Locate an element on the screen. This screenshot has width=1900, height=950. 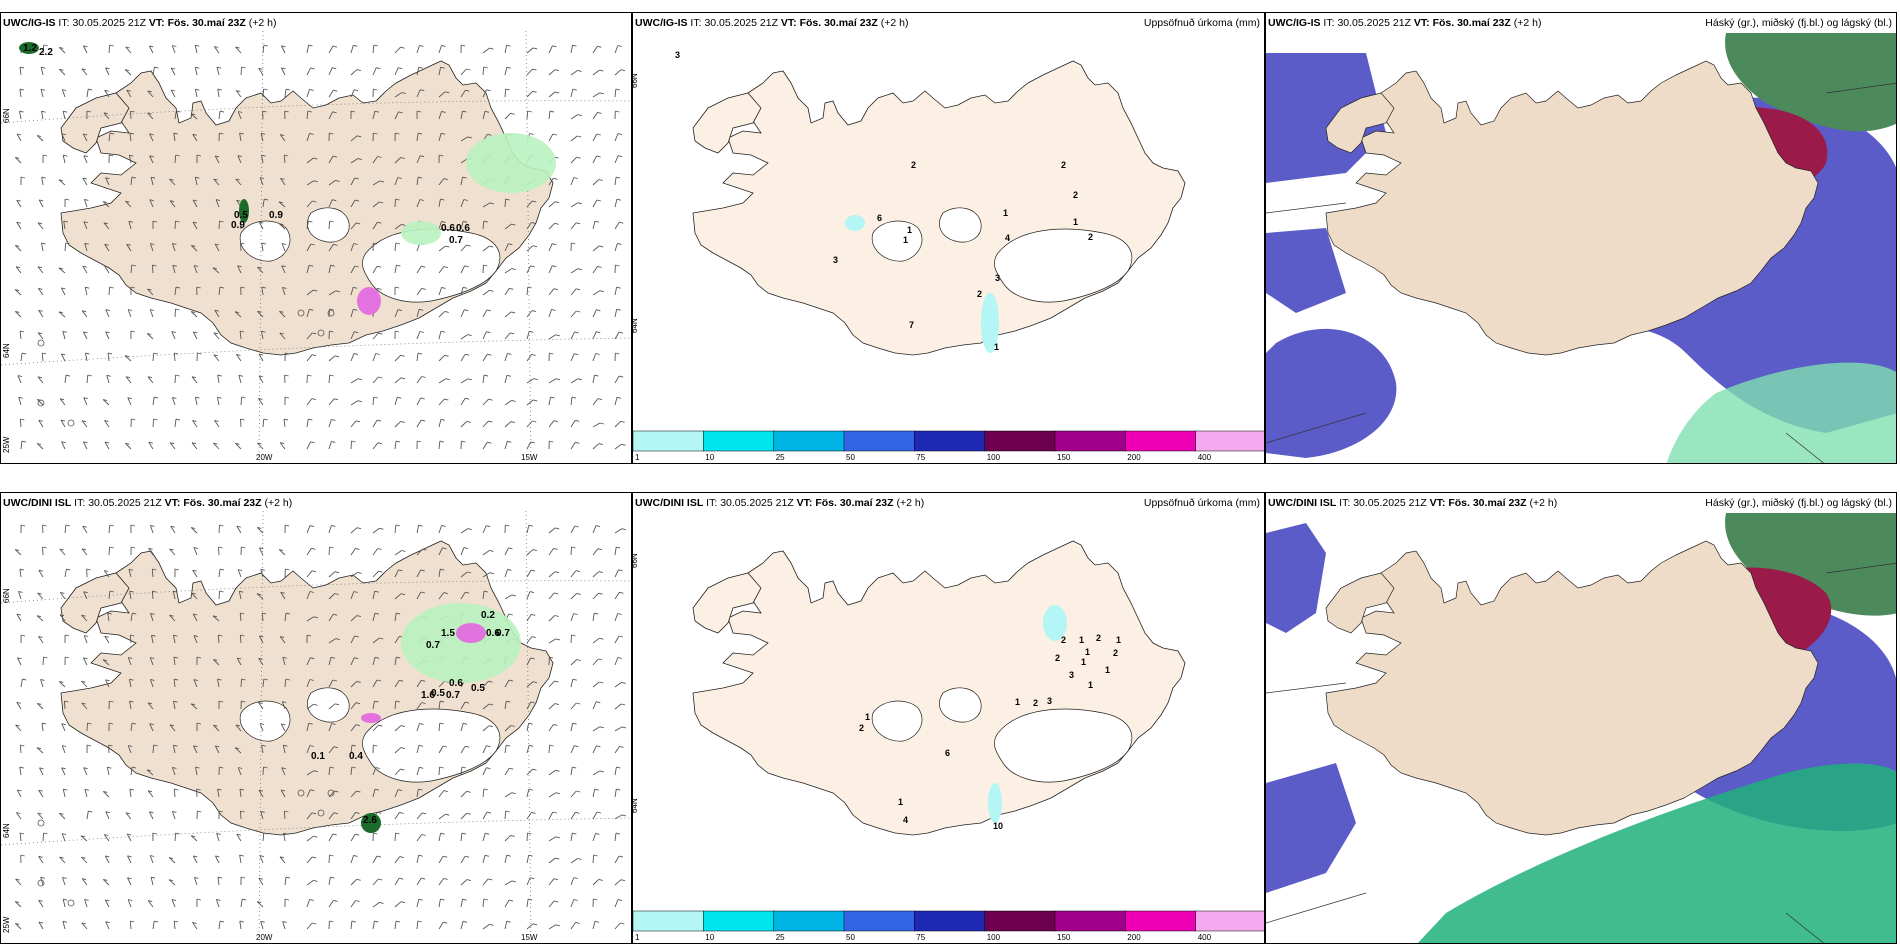
light-rain-area is located at coordinates (461, 643).